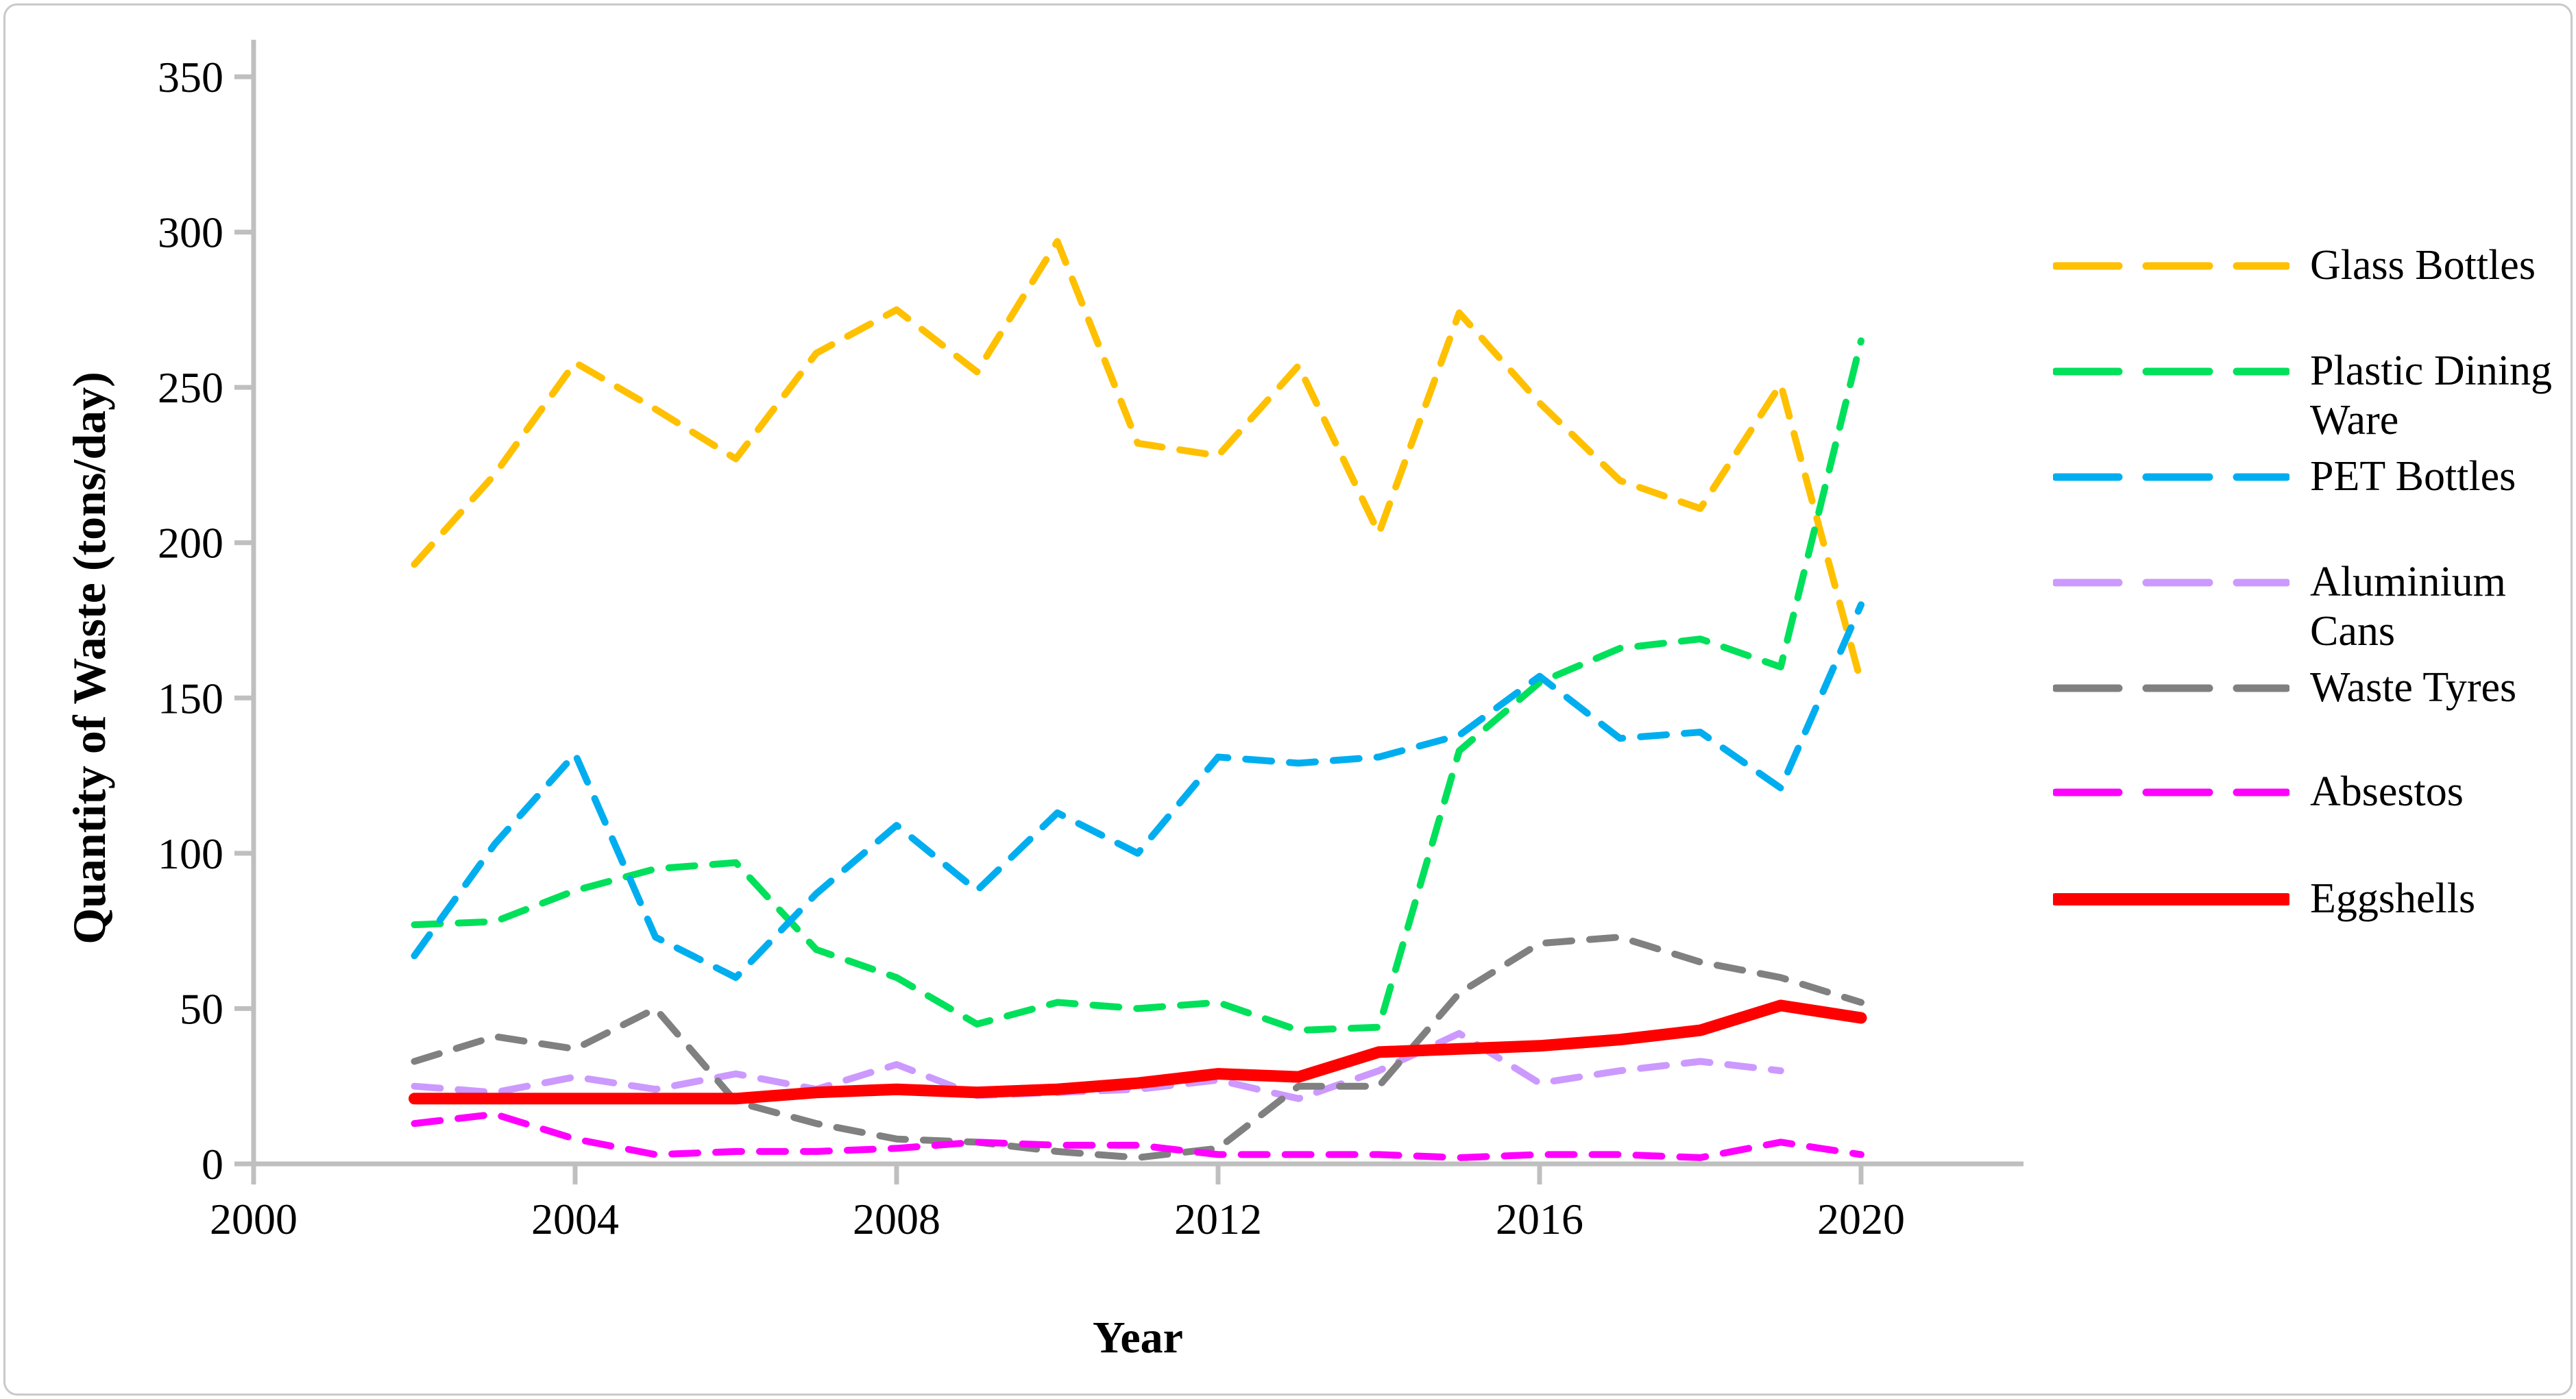 This screenshot has height=1399, width=2576. I want to click on legend-item-absestos: Absestos, so click(2314, 791).